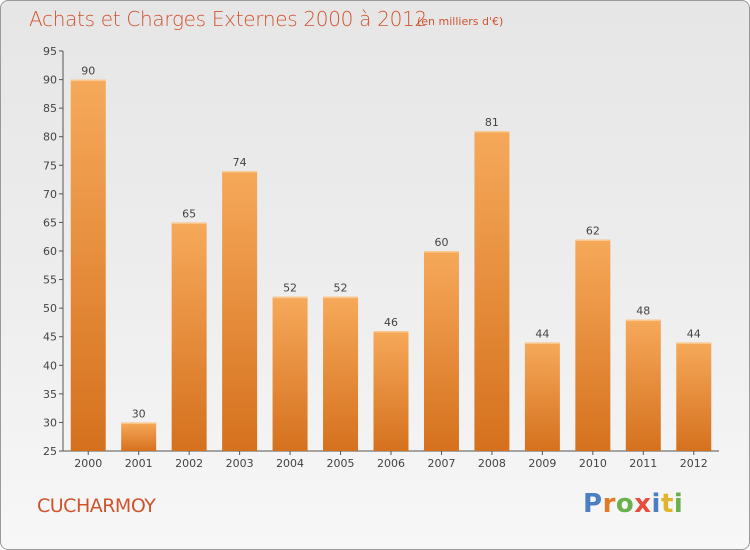 The image size is (750, 550). What do you see at coordinates (50, 308) in the screenshot?
I see `y-tick-label: 50` at bounding box center [50, 308].